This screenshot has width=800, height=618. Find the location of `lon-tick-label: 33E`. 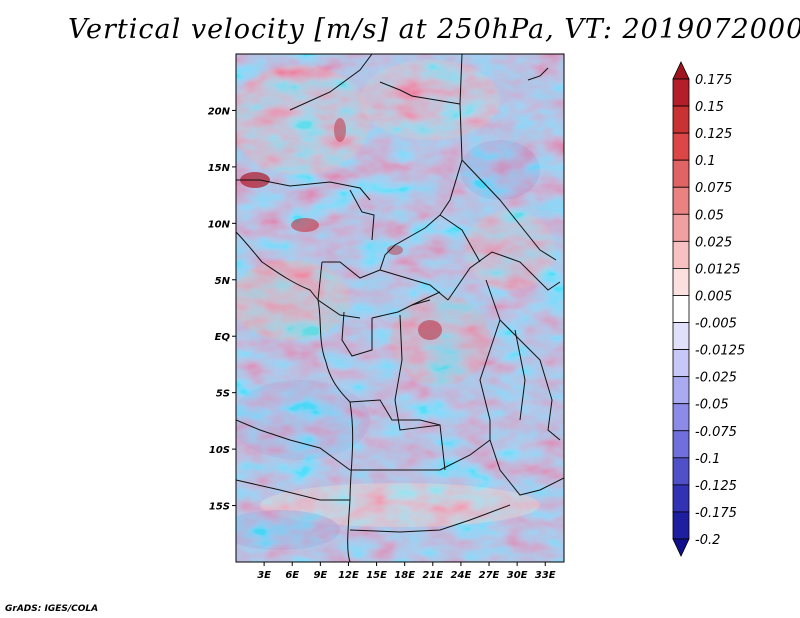

lon-tick-label: 33E is located at coordinates (545, 575).